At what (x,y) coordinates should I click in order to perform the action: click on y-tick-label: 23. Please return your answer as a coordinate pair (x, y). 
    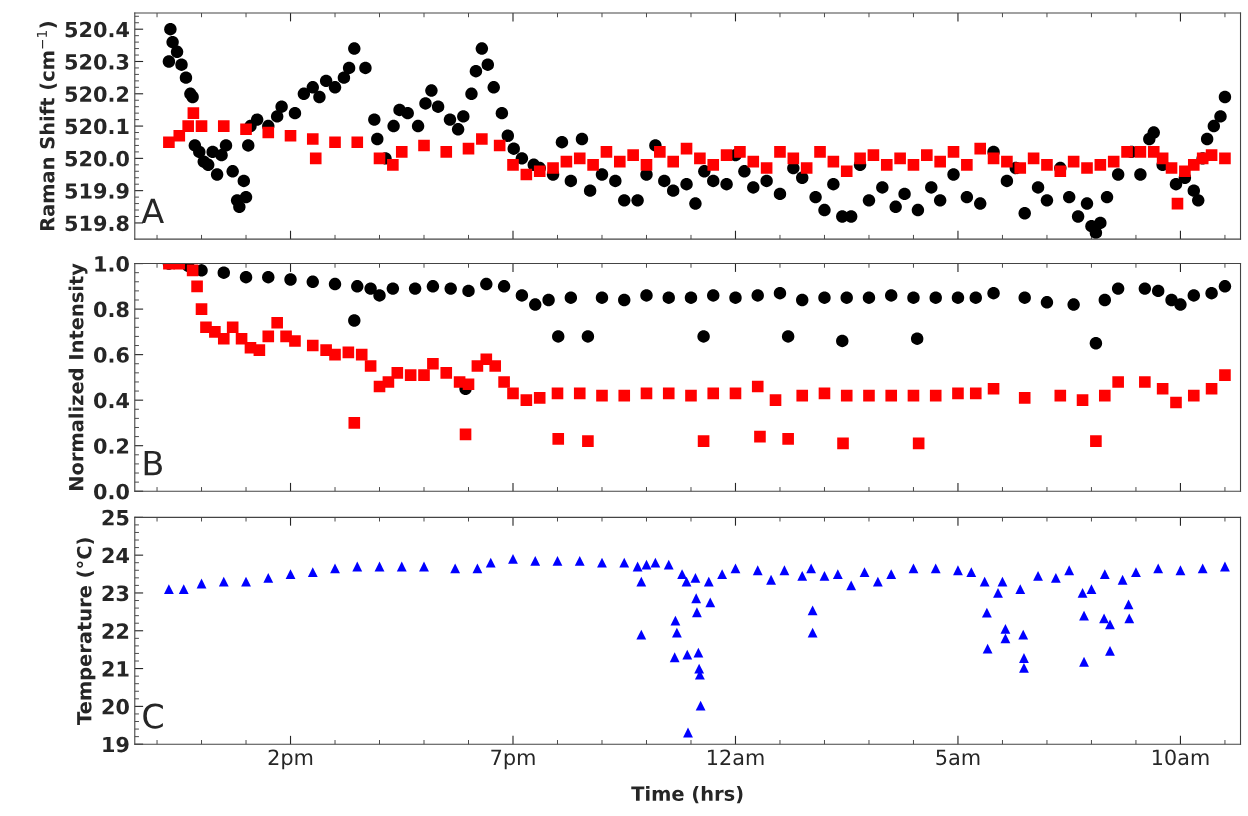
    Looking at the image, I should click on (115, 593).